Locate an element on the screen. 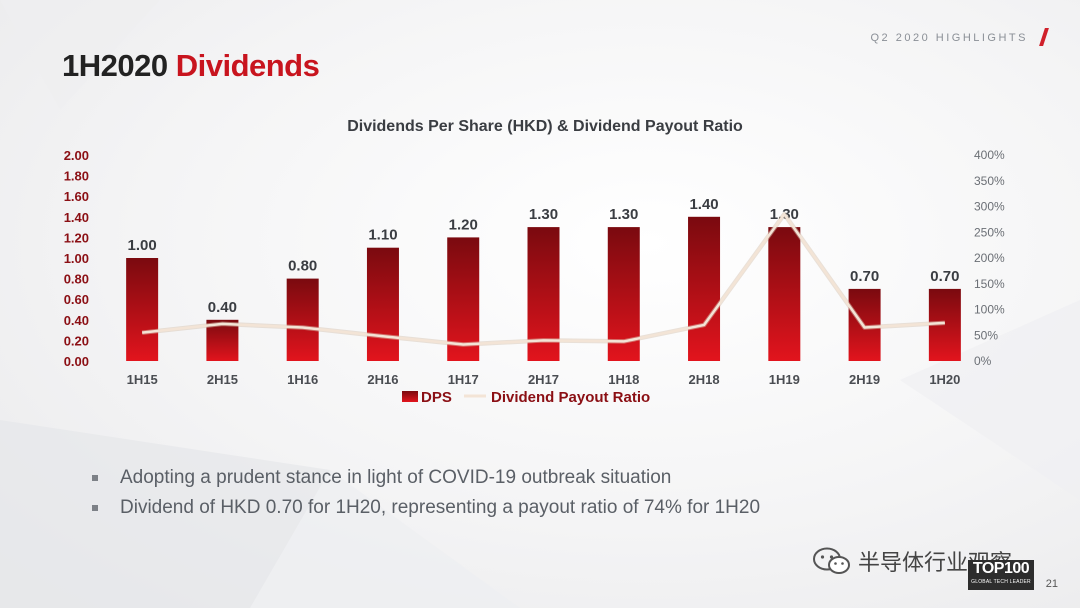 The width and height of the screenshot is (1080, 608). y-left-tick-label: 0.20 is located at coordinates (76, 340).